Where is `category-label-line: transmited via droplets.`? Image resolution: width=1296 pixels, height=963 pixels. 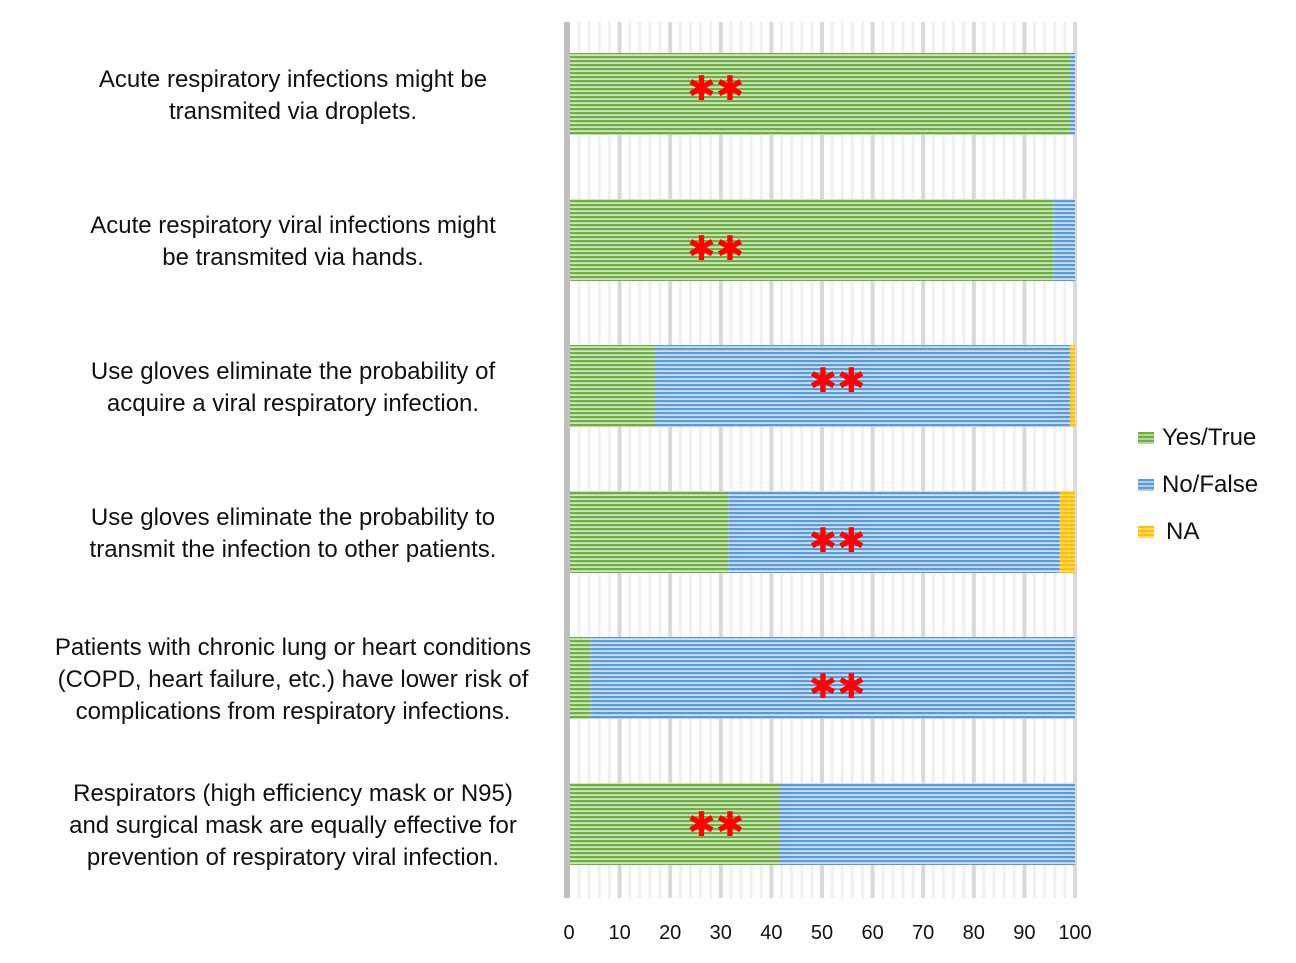 category-label-line: transmited via droplets. is located at coordinates (293, 111).